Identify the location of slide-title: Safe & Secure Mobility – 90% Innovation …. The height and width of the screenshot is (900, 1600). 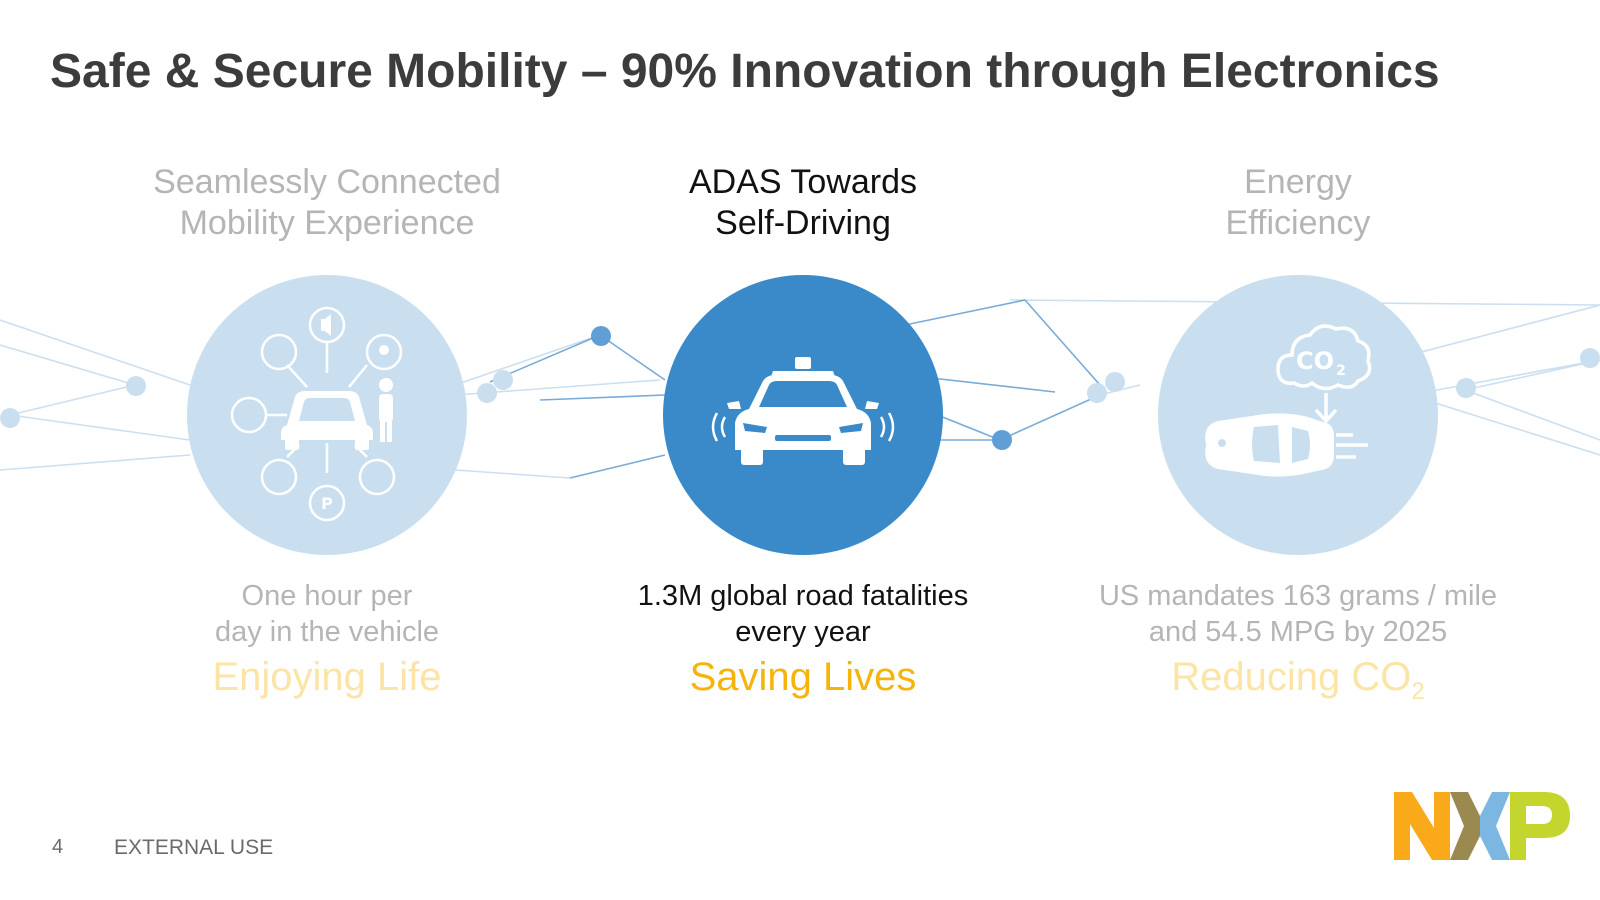
(745, 71).